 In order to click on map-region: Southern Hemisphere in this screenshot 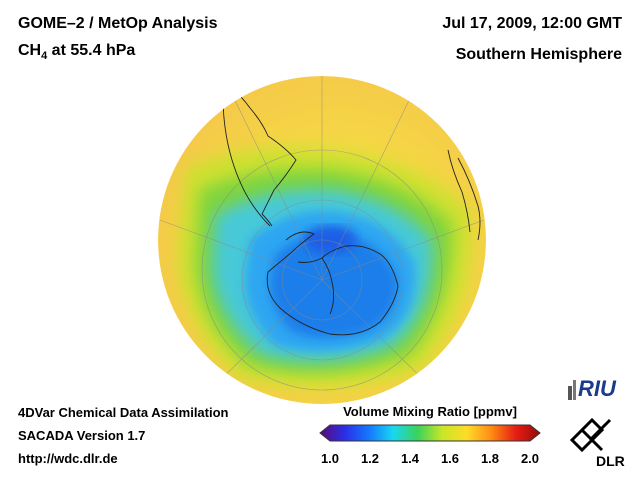, I will do `click(538, 54)`.